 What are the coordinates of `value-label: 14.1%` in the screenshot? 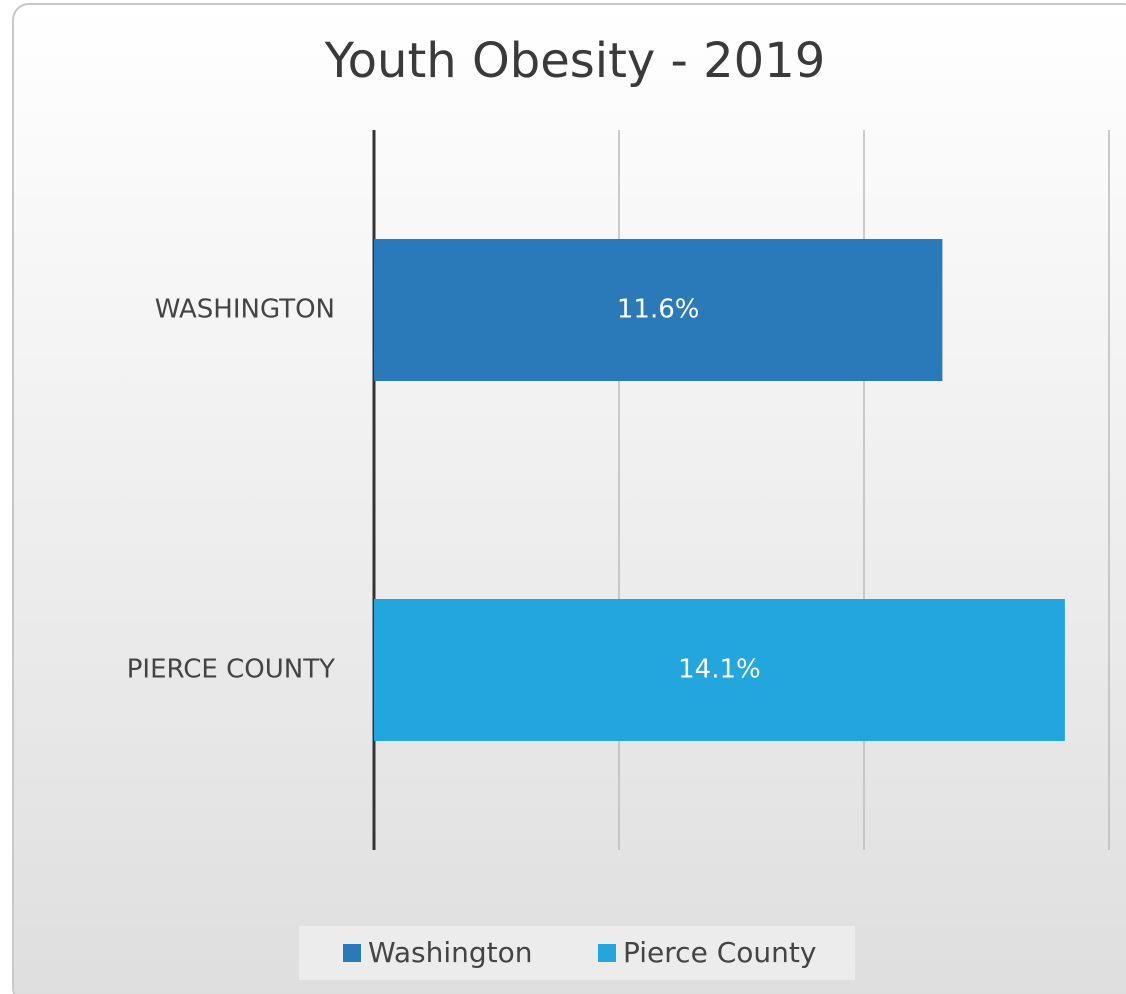 It's located at (719, 670).